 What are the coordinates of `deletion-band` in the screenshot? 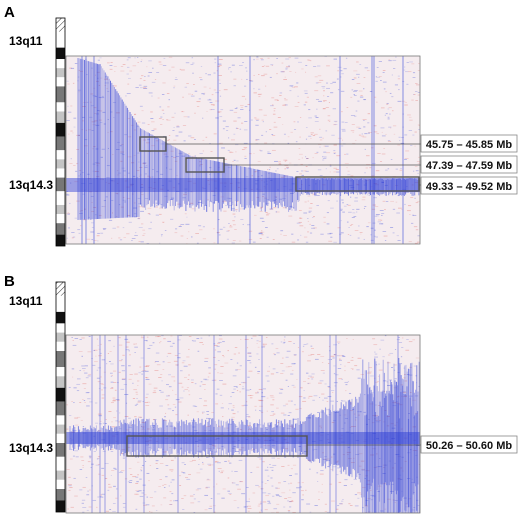 It's located at (243, 438).